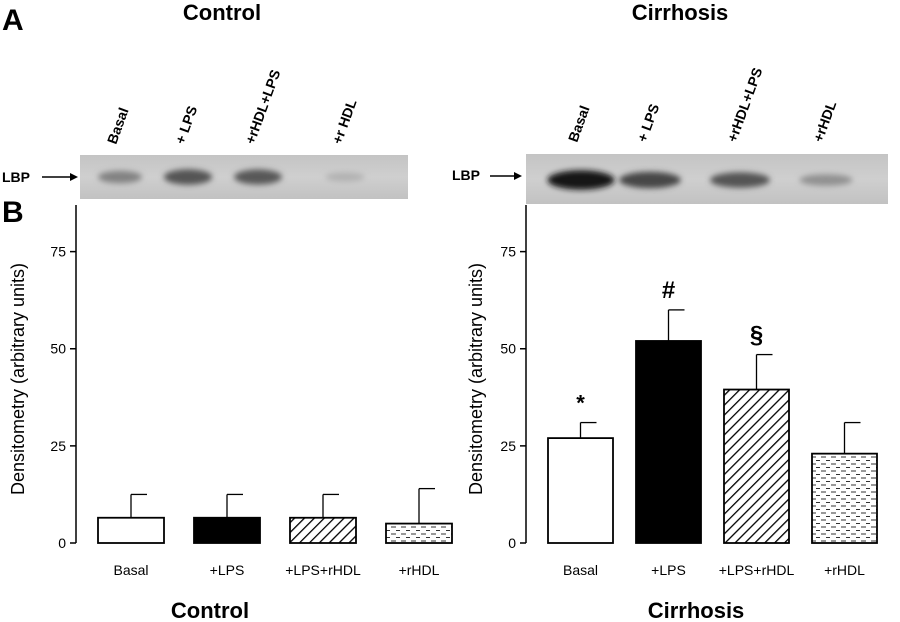 The image size is (900, 622). Describe the element at coordinates (696, 610) in the screenshot. I see `chart-title: Cirrhosis` at that location.